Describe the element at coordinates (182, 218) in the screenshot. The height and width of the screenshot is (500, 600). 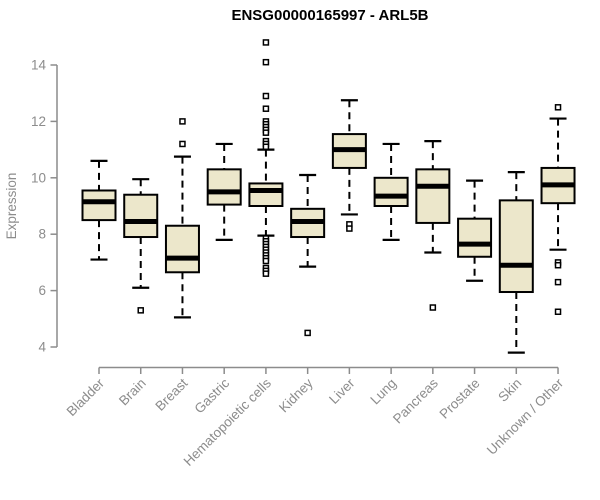
I see `box-breast` at that location.